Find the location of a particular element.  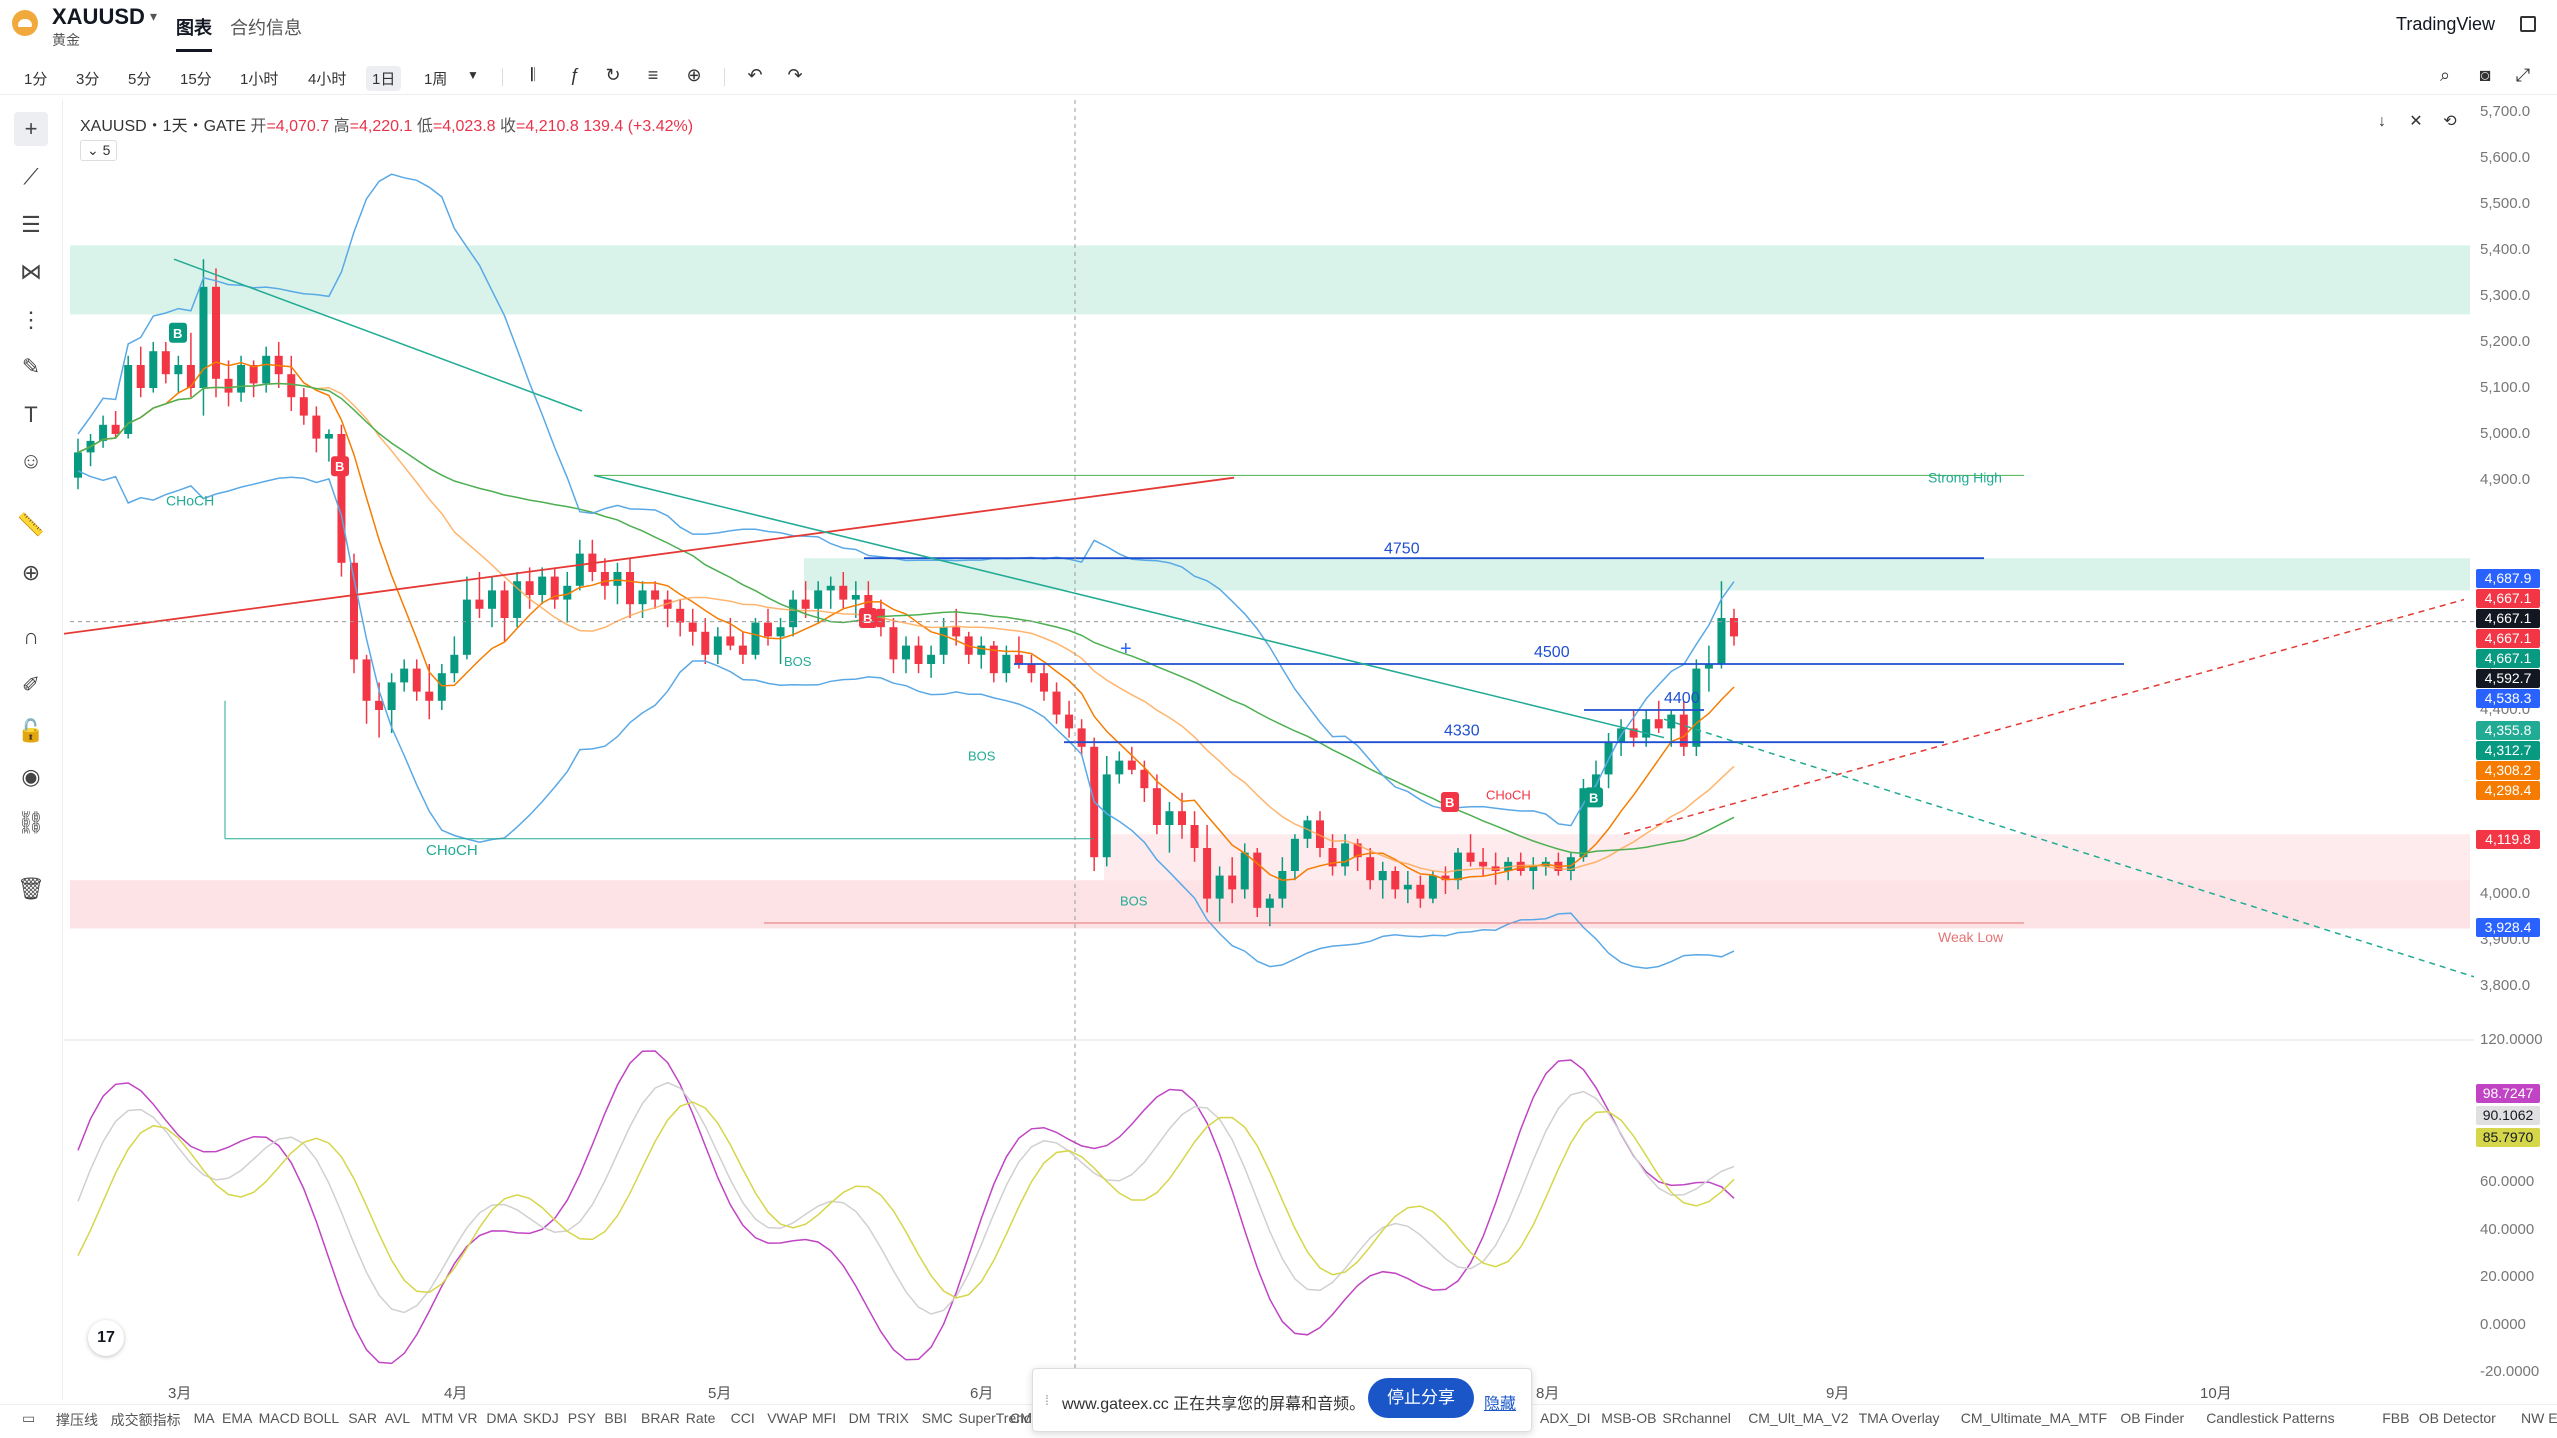

price-tick: 5,400.0 is located at coordinates (2505, 249).